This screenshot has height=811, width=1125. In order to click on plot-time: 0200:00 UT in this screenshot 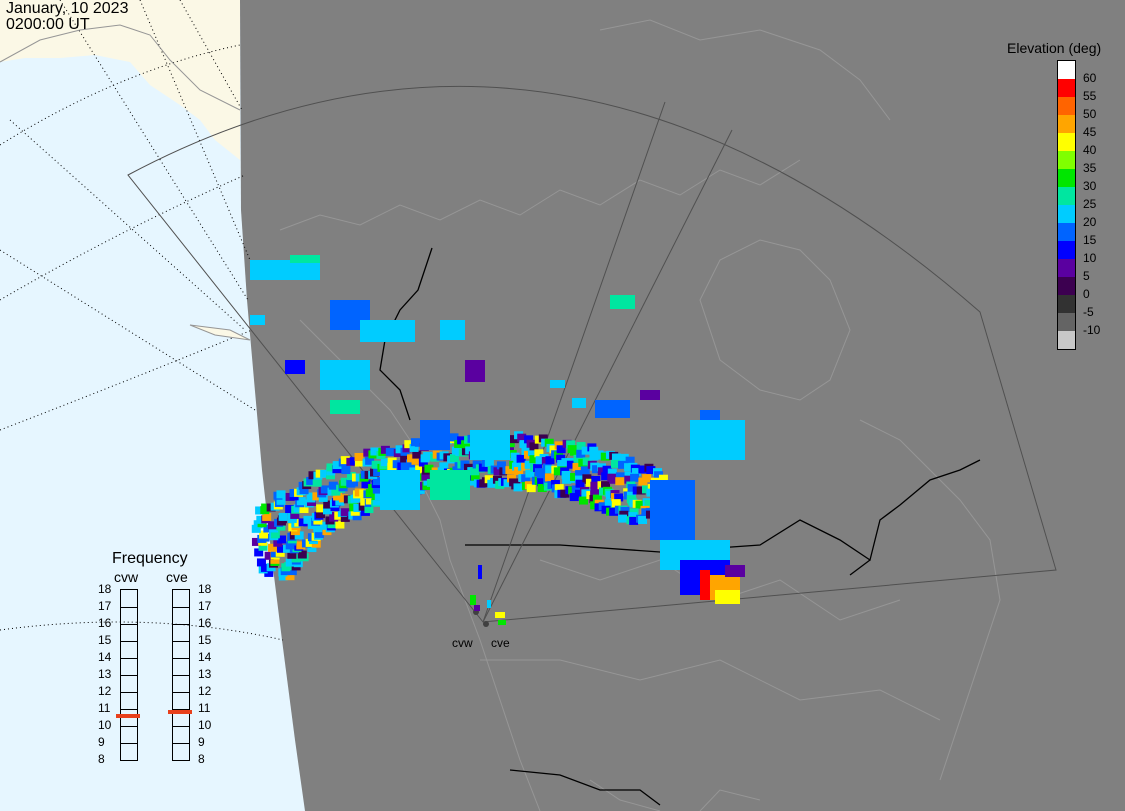, I will do `click(48, 24)`.